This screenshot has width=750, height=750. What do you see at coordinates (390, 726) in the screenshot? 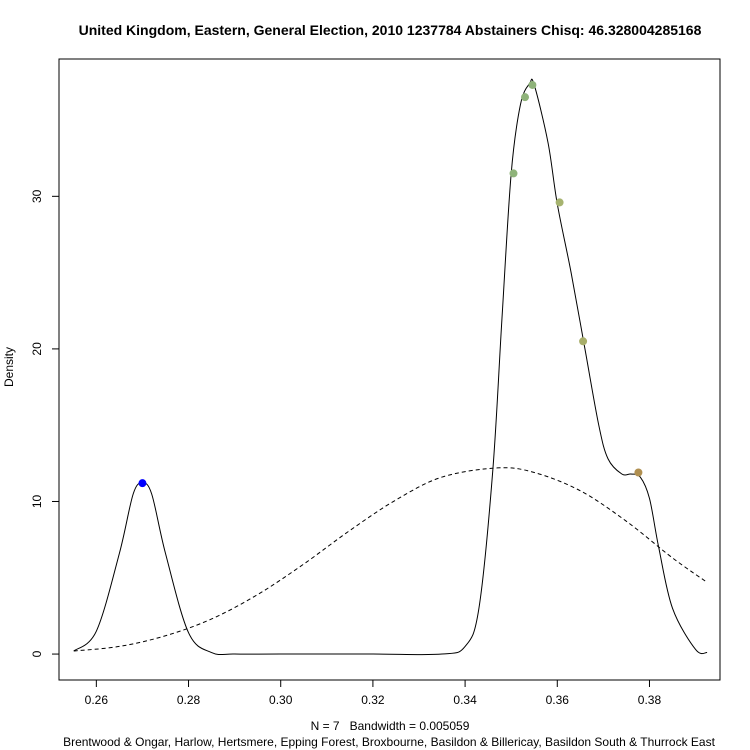
I see `x-axis-label: N = 7 Bandwidth = 0.005059` at bounding box center [390, 726].